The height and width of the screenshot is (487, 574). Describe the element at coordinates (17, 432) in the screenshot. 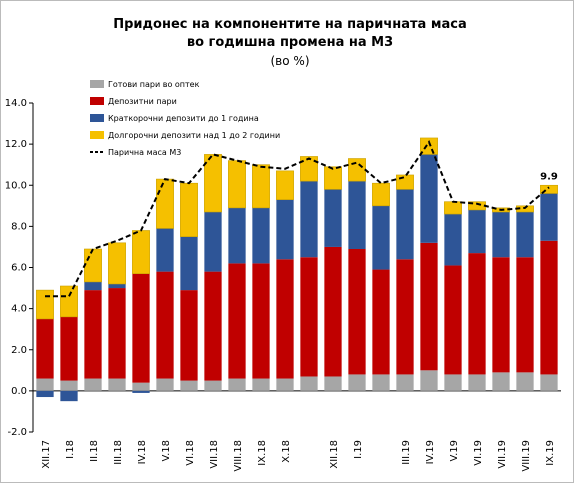

I see `y-tick-label: -2.0` at that location.